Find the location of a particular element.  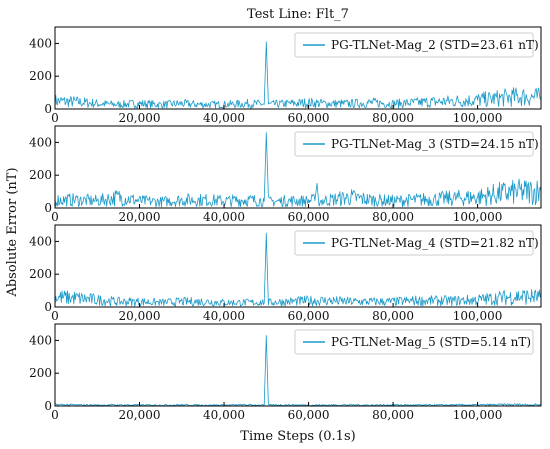

legend: PG-TLNet-Mag_4 (STD=21.82 nT) is located at coordinates (416, 243).